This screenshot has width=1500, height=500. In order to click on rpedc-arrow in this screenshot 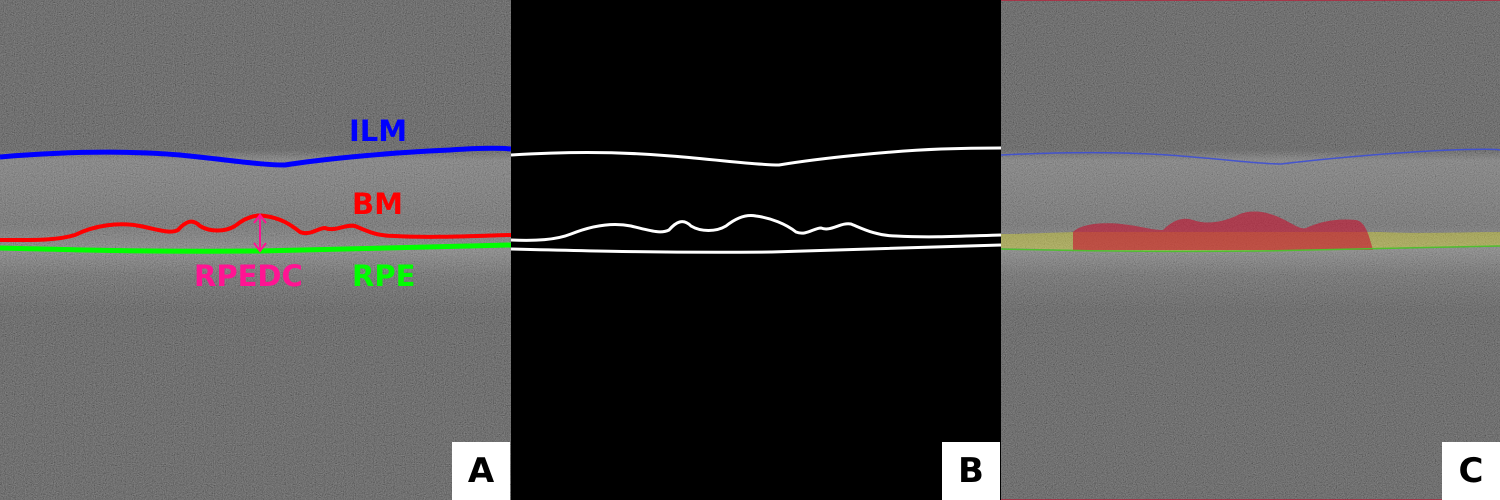, I will do `click(260, 233)`.